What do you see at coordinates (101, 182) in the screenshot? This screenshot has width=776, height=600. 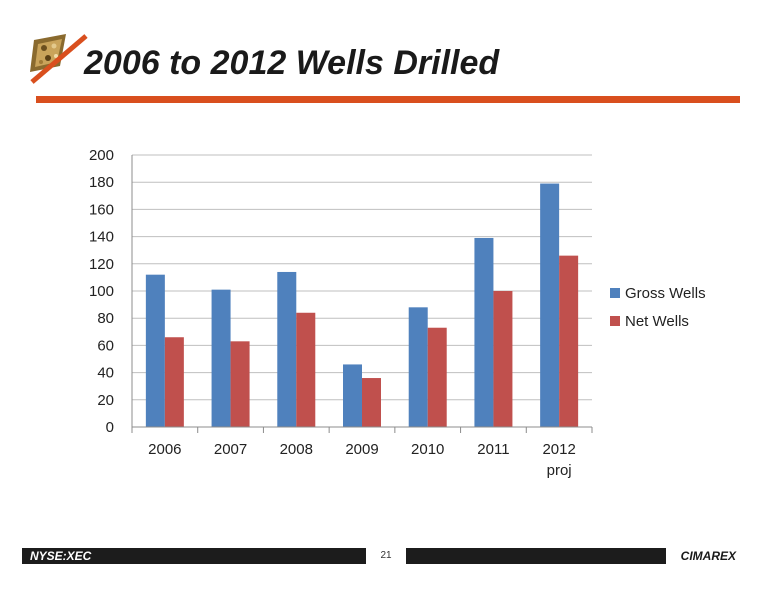 I see `y-tick-label: 180` at bounding box center [101, 182].